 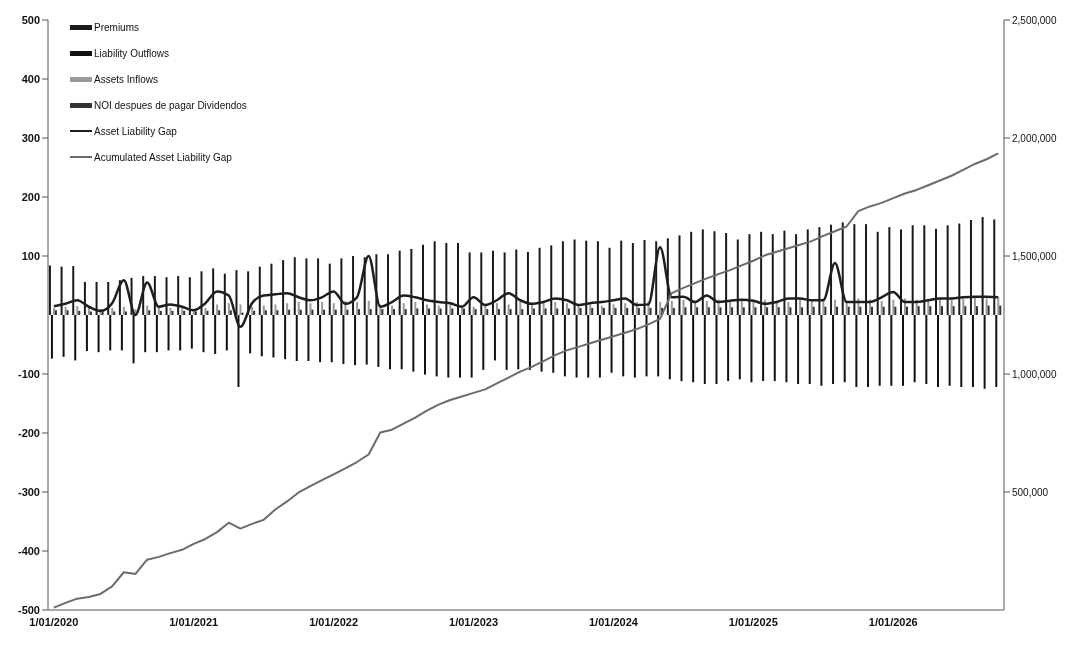 What do you see at coordinates (117, 27) in the screenshot?
I see `legend-label: Premiums` at bounding box center [117, 27].